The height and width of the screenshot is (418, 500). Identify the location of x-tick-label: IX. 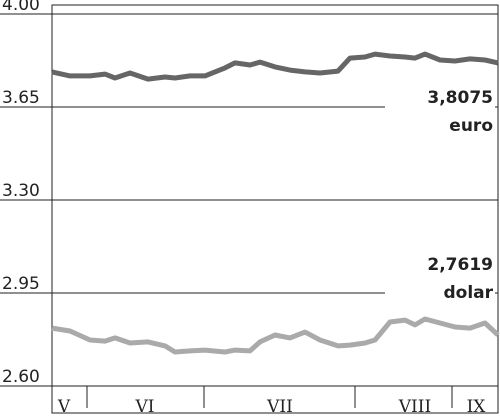
(477, 407).